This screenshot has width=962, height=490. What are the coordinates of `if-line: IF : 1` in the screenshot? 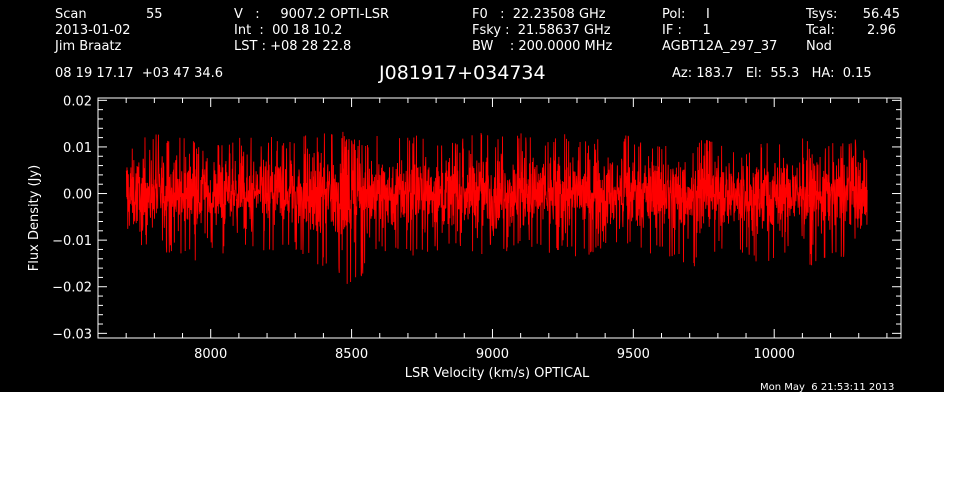 It's located at (686, 30).